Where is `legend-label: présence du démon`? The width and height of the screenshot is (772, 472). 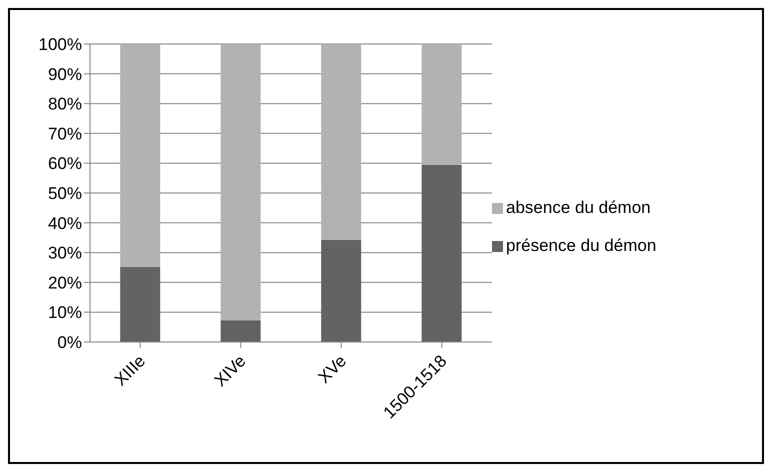 legend-label: présence du démon is located at coordinates (581, 246).